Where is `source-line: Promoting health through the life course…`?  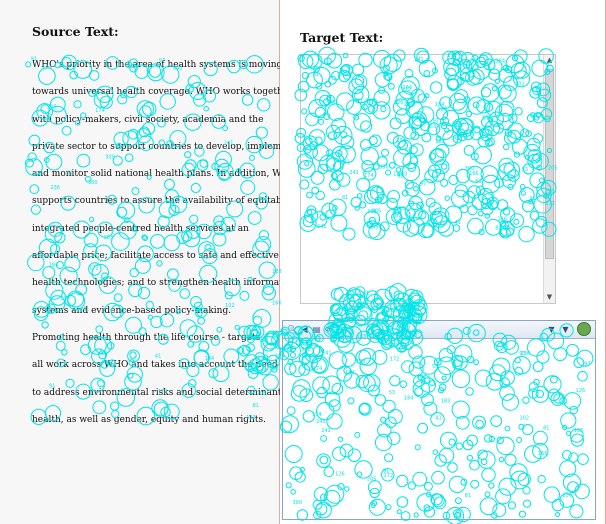 source-line: Promoting health through the life course… is located at coordinates (146, 337).